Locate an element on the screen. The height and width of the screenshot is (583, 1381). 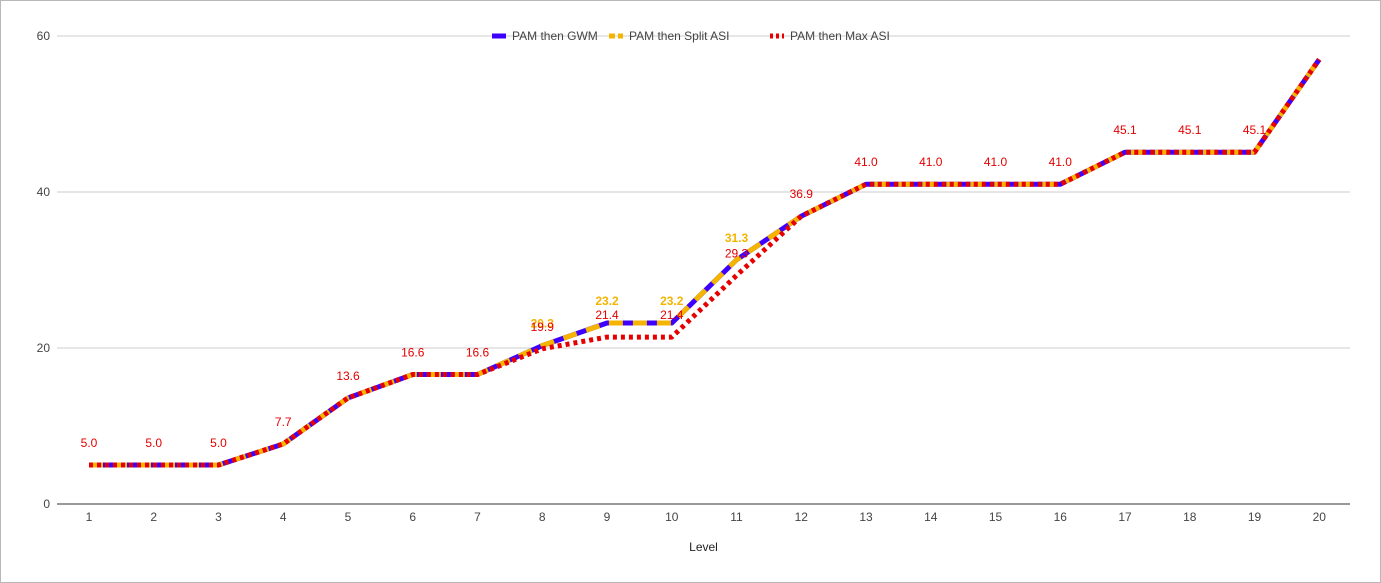
legend-label: PAM then Split ASI is located at coordinates (679, 36).